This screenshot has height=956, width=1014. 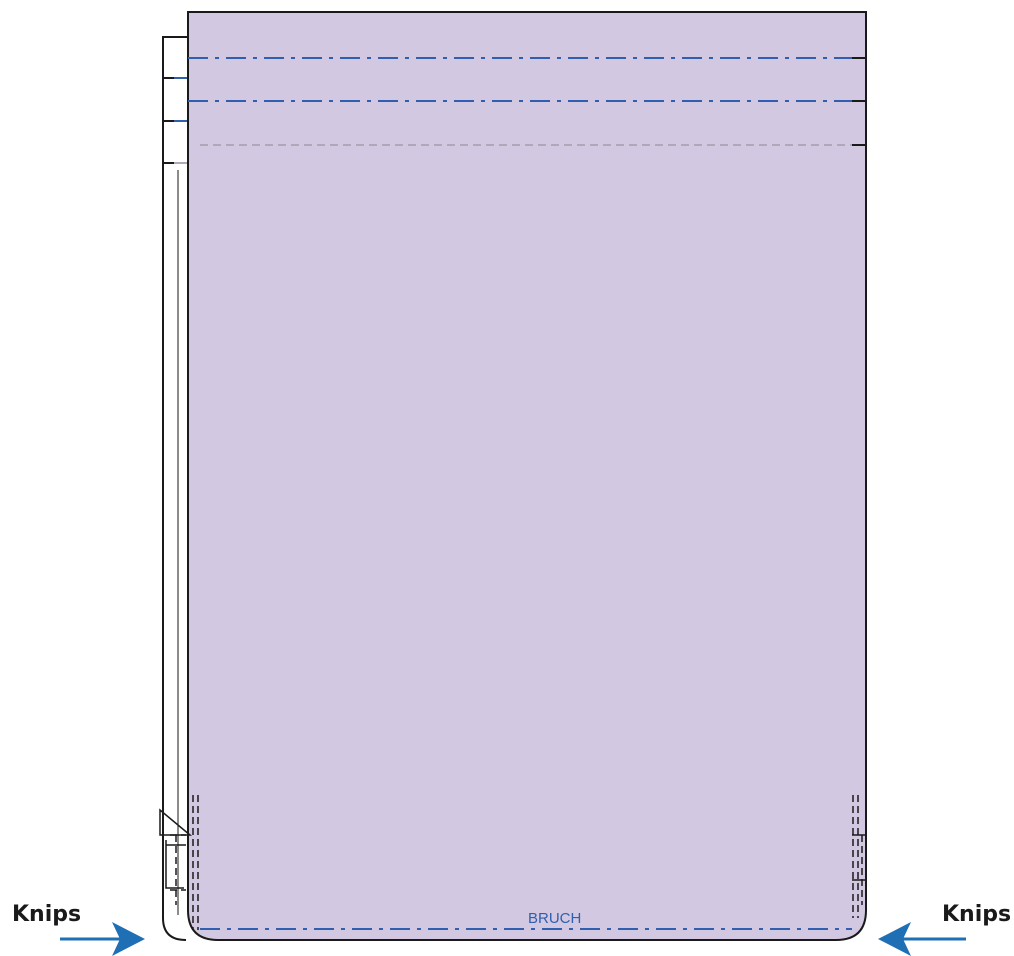 What do you see at coordinates (554, 918) in the screenshot?
I see `bruch-label: BRUCH` at bounding box center [554, 918].